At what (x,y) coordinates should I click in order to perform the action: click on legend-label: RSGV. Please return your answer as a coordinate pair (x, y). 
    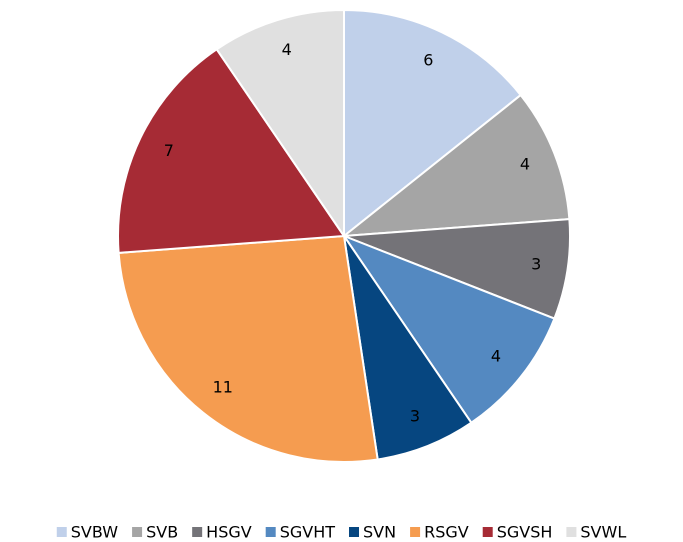
    Looking at the image, I should click on (446, 532).